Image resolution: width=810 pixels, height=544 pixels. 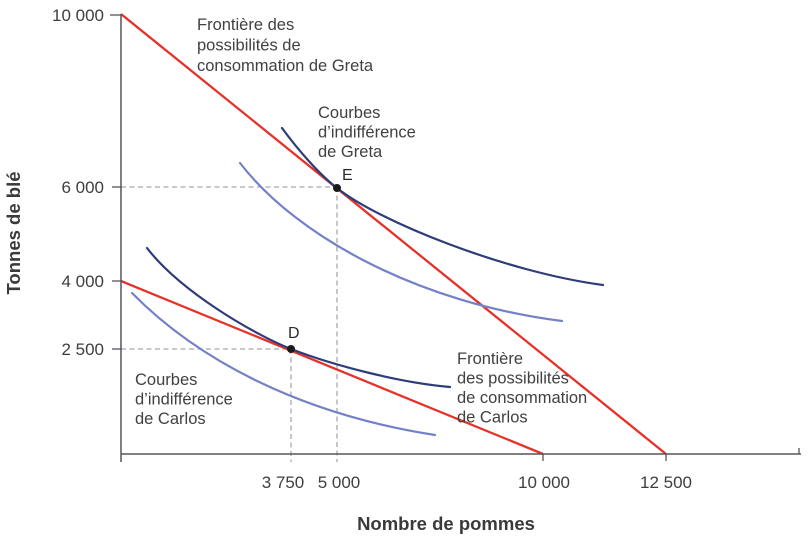 What do you see at coordinates (298, 317) in the screenshot?
I see `carlos-indifference-curve-upper` at bounding box center [298, 317].